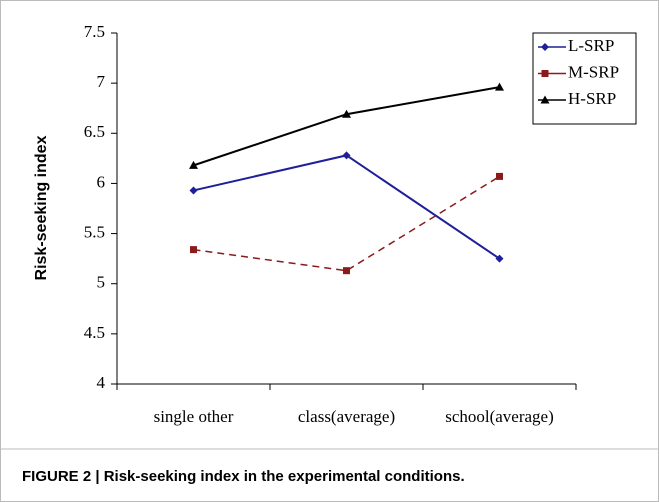  What do you see at coordinates (101, 81) in the screenshot?
I see `y-tick-label: 7` at bounding box center [101, 81].